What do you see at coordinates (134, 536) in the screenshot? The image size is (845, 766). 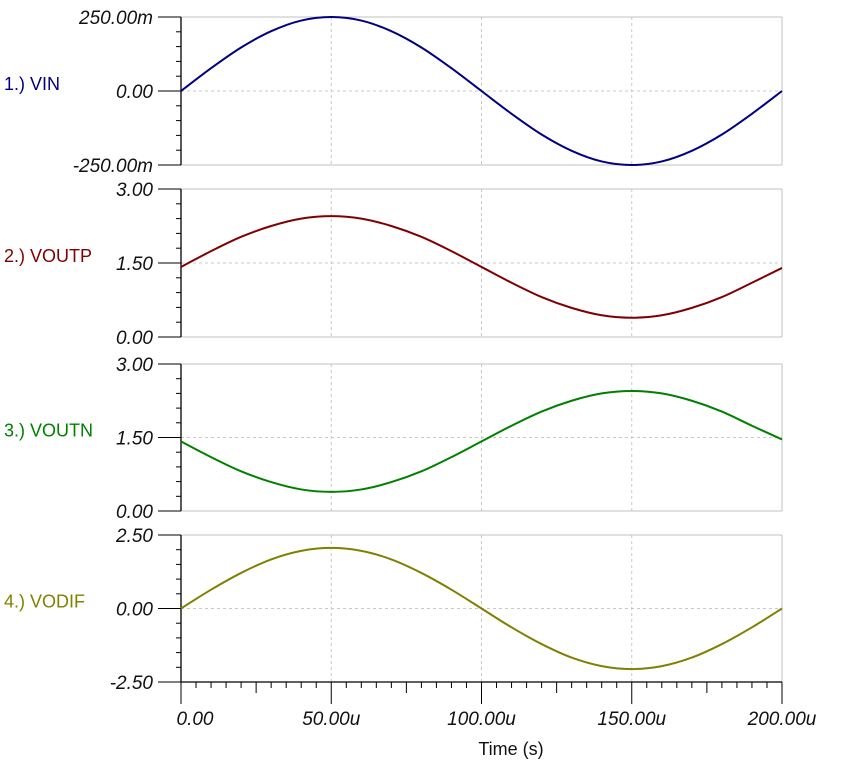 I see `y-tick-label: 2.50` at bounding box center [134, 536].